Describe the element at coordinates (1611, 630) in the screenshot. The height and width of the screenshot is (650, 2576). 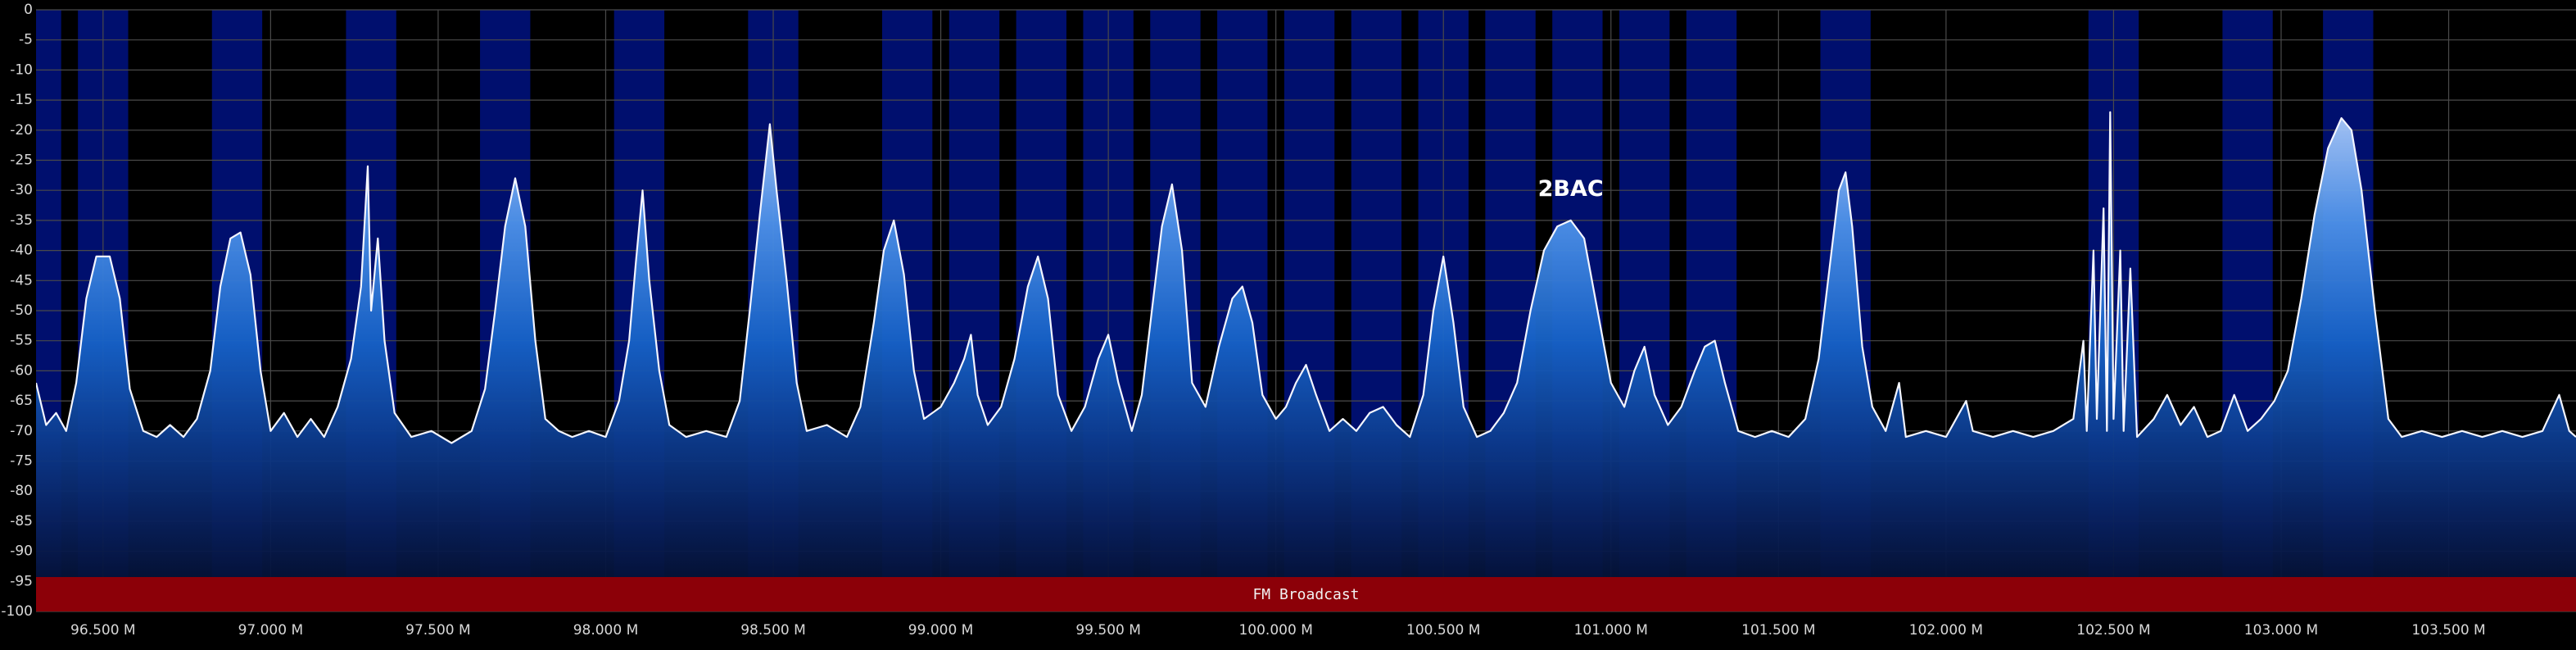
I see `x-tick-label: 101.000 M` at that location.